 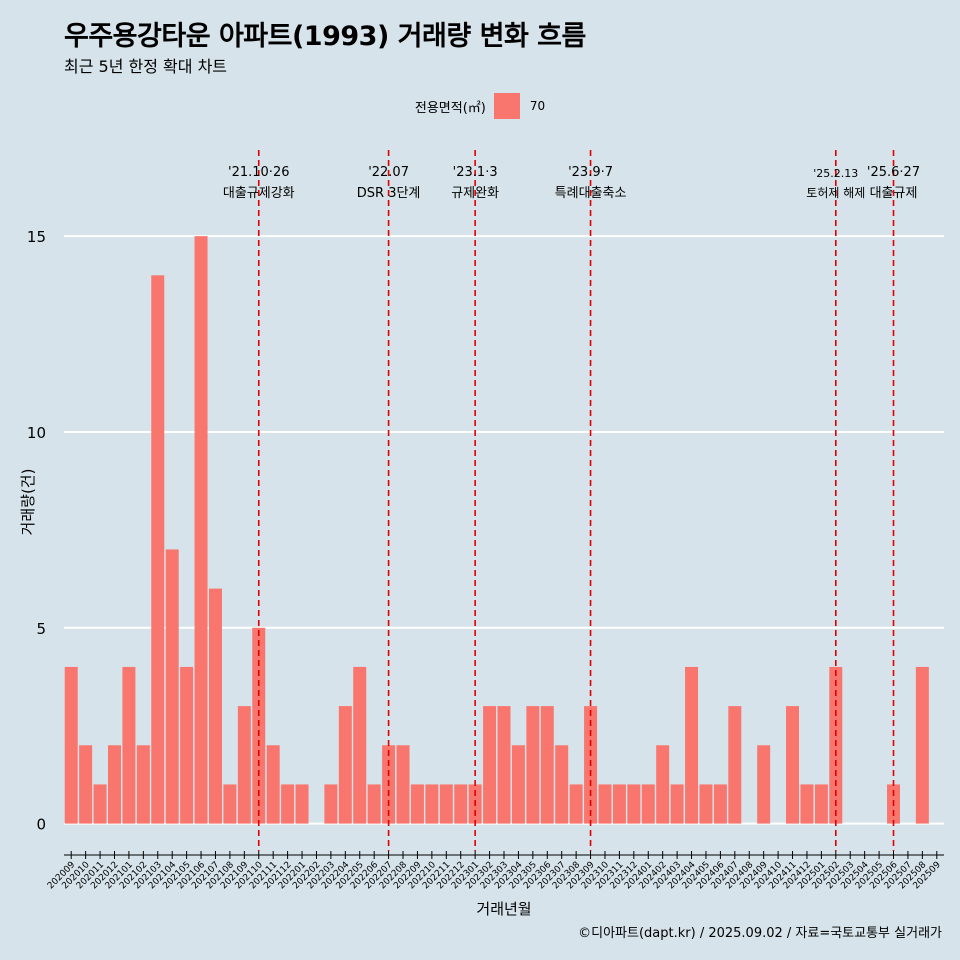 I want to click on y-axis-label: 거래량(건), so click(x=28, y=502).